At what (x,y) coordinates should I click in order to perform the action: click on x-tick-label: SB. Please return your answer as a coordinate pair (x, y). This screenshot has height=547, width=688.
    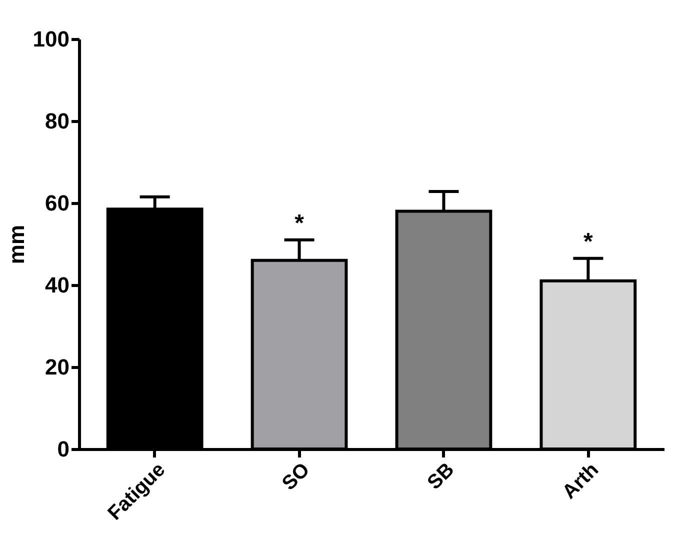
    Looking at the image, I should click on (441, 476).